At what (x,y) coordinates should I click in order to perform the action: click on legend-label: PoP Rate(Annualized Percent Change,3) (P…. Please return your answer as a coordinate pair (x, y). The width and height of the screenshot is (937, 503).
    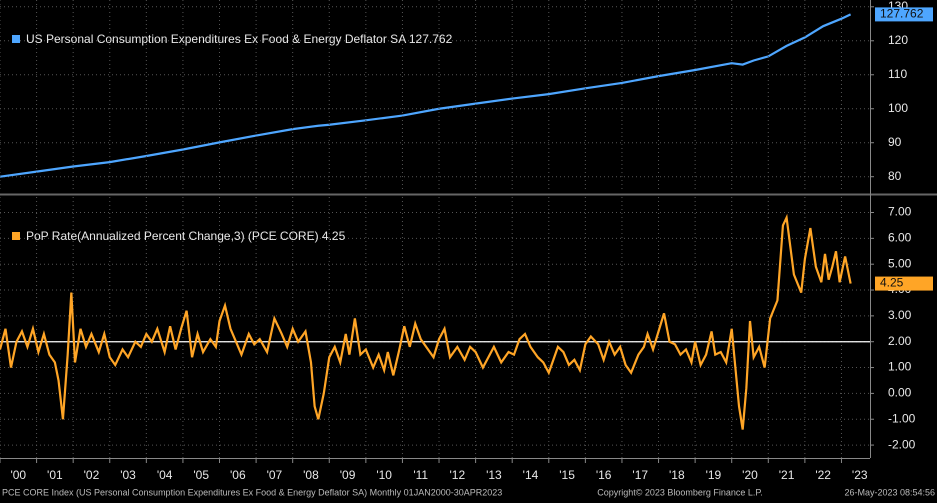
    Looking at the image, I should click on (186, 236).